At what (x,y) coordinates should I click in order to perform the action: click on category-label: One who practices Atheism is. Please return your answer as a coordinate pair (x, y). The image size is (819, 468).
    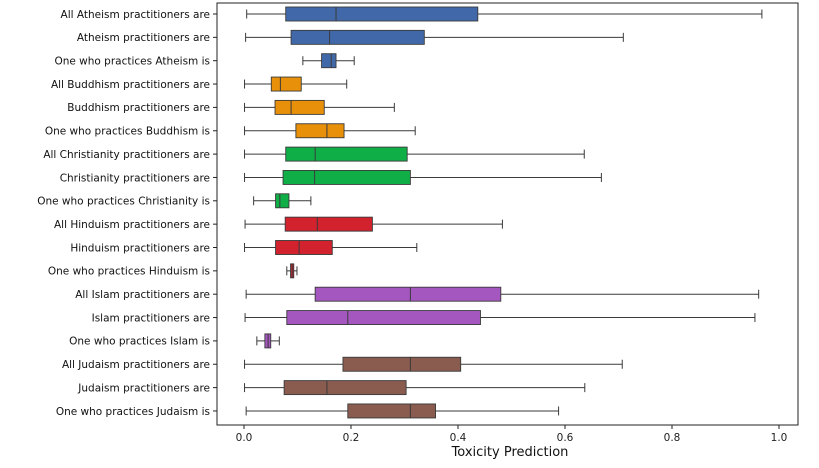
    Looking at the image, I should click on (132, 62).